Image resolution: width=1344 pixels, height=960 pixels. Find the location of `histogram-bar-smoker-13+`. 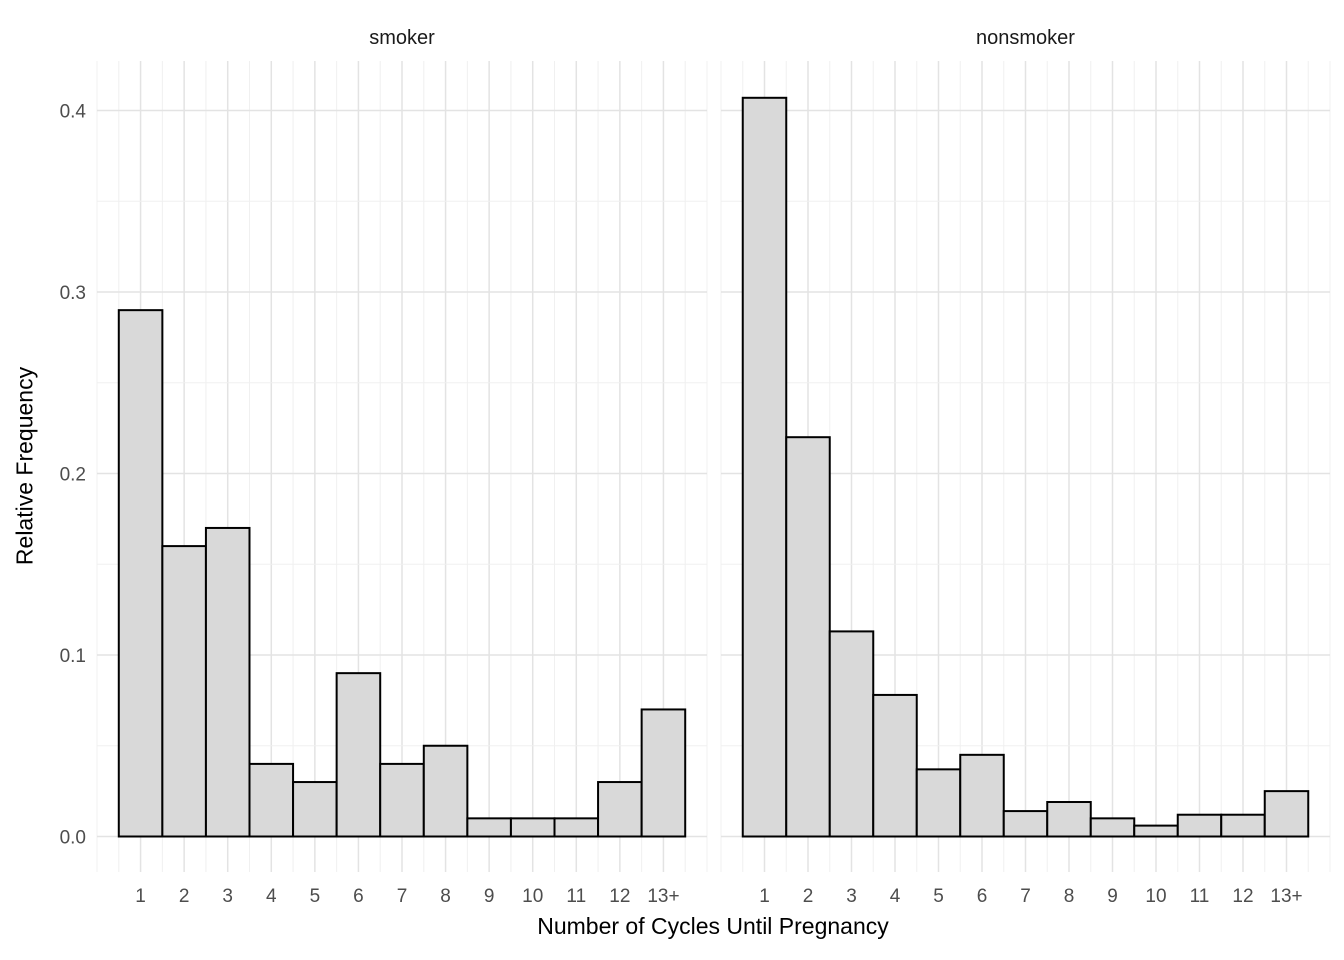

histogram-bar-smoker-13+ is located at coordinates (663, 773).